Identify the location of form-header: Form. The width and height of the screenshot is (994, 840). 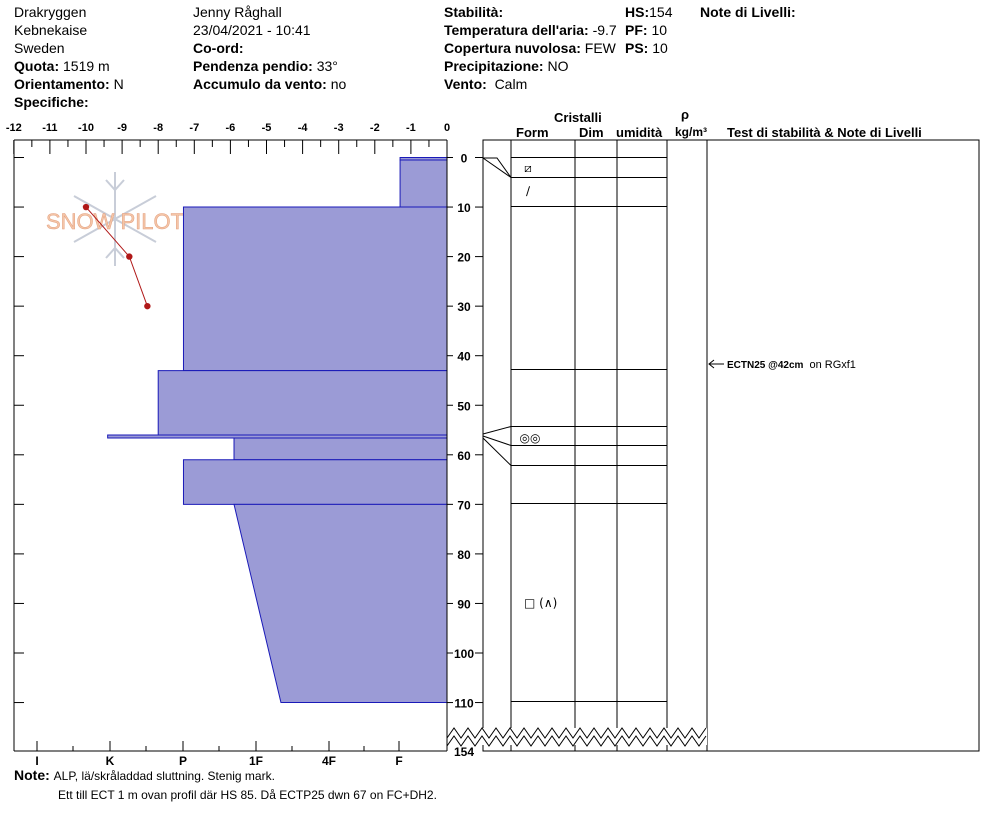
(532, 132).